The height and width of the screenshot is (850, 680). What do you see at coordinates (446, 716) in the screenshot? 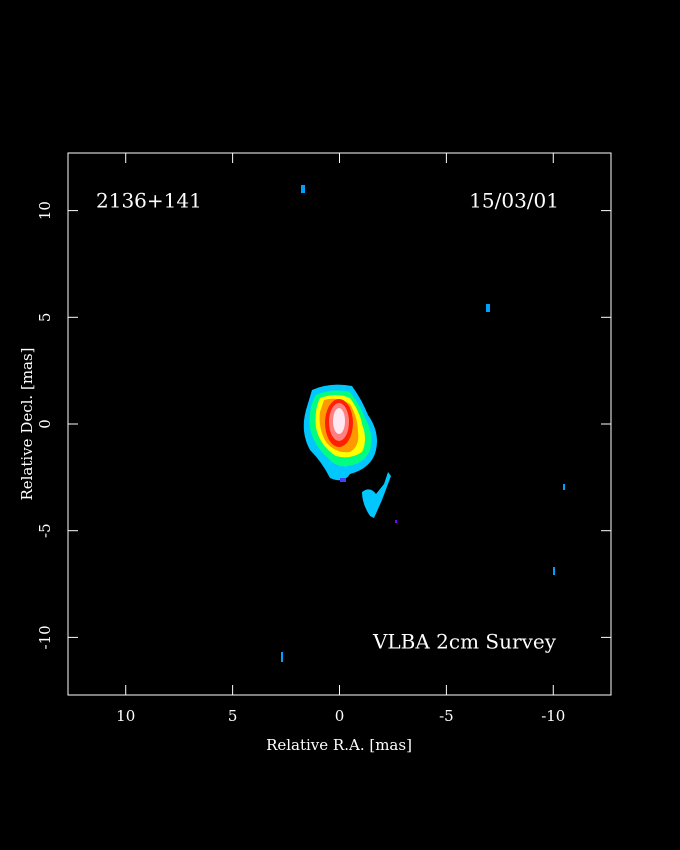
I see `x-tick-label: -5` at bounding box center [446, 716].